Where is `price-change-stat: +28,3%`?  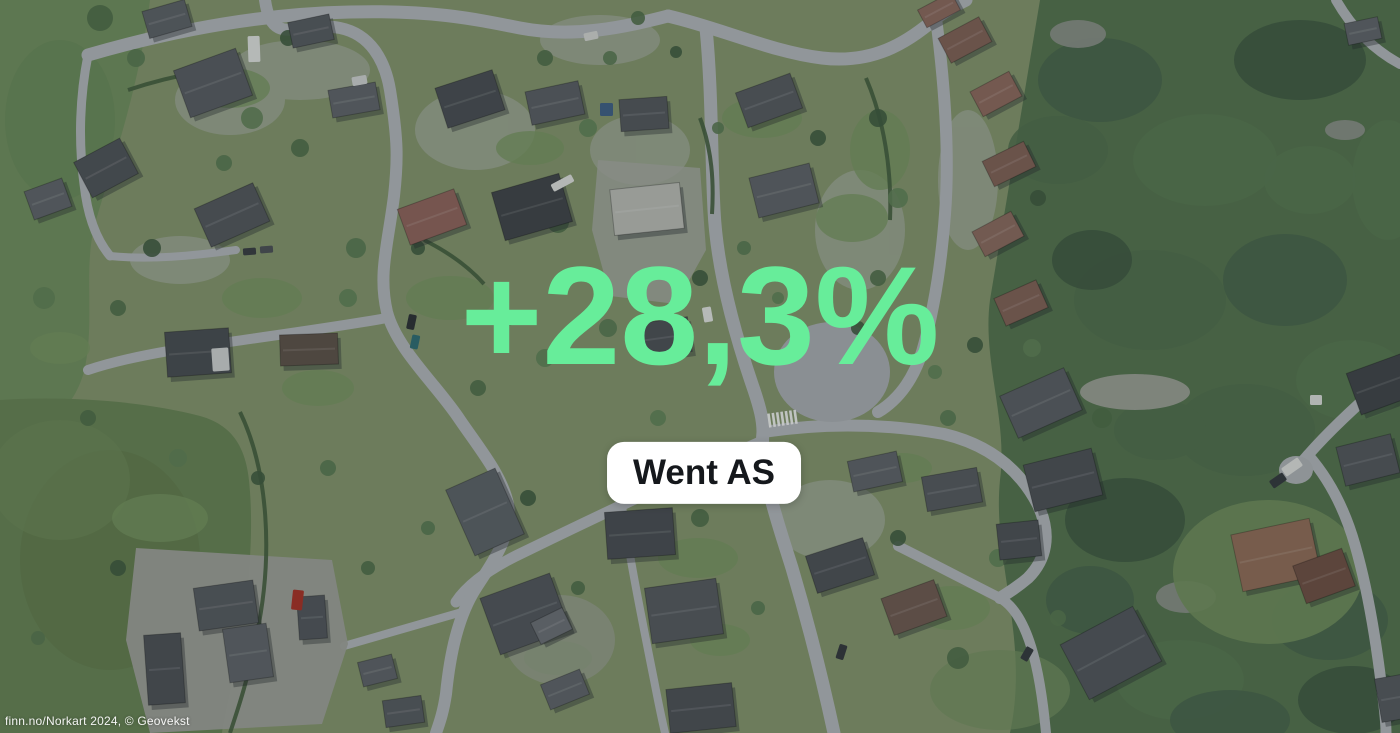 price-change-stat: +28,3% is located at coordinates (700, 315).